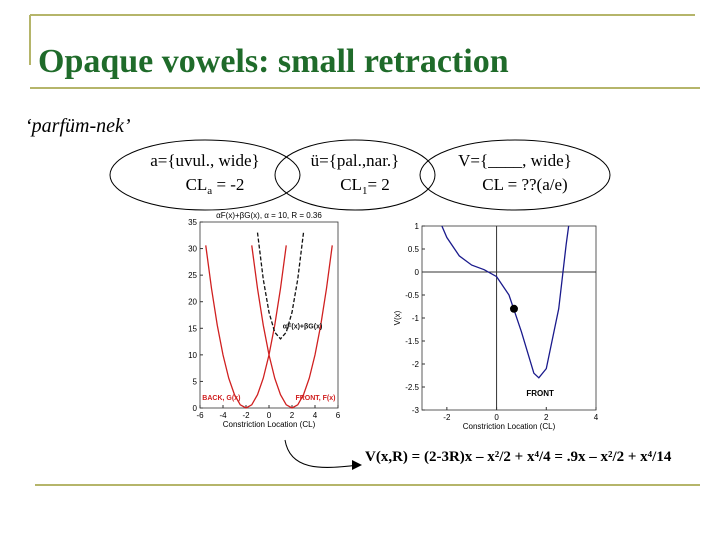 The width and height of the screenshot is (720, 540). I want to click on cl: CL = ??(a/e), so click(524, 184).